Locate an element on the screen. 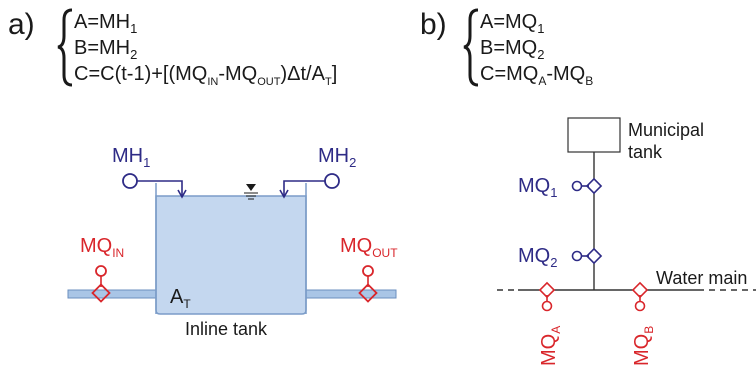  mqa-label: MQA is located at coordinates (550, 346).